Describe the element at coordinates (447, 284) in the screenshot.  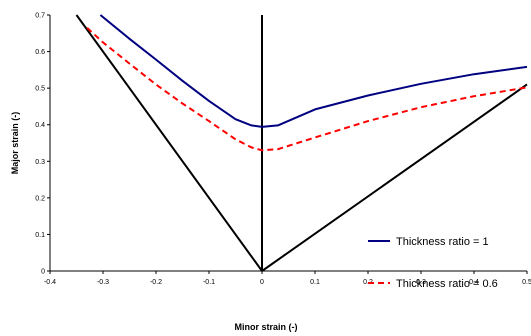
I see `legend-label-2: Thickness ratio = 0.6` at that location.